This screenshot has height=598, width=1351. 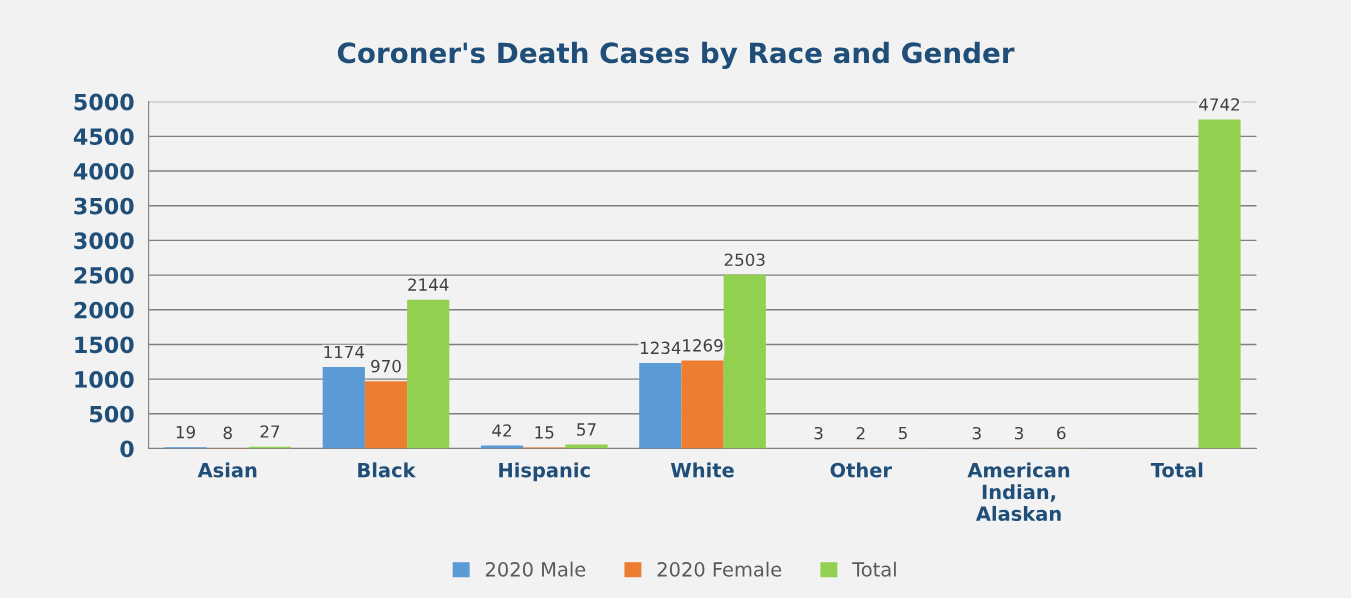 What do you see at coordinates (103, 137) in the screenshot?
I see `y-tick-label: 4500` at bounding box center [103, 137].